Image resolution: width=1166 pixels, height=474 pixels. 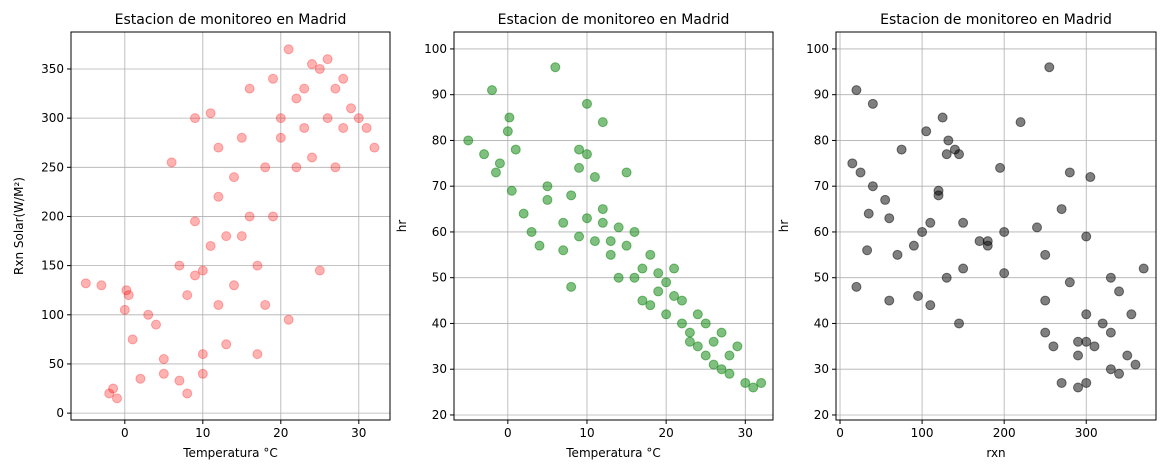 I want to click on x-tick-label: 20, so click(x=280, y=433).